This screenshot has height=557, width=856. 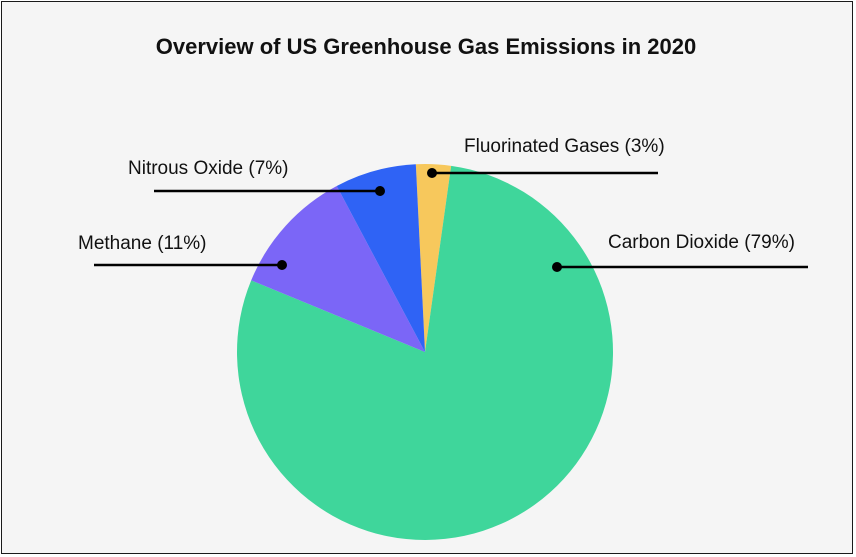 What do you see at coordinates (380, 191) in the screenshot?
I see `leader-dot-nitrous-oxide` at bounding box center [380, 191].